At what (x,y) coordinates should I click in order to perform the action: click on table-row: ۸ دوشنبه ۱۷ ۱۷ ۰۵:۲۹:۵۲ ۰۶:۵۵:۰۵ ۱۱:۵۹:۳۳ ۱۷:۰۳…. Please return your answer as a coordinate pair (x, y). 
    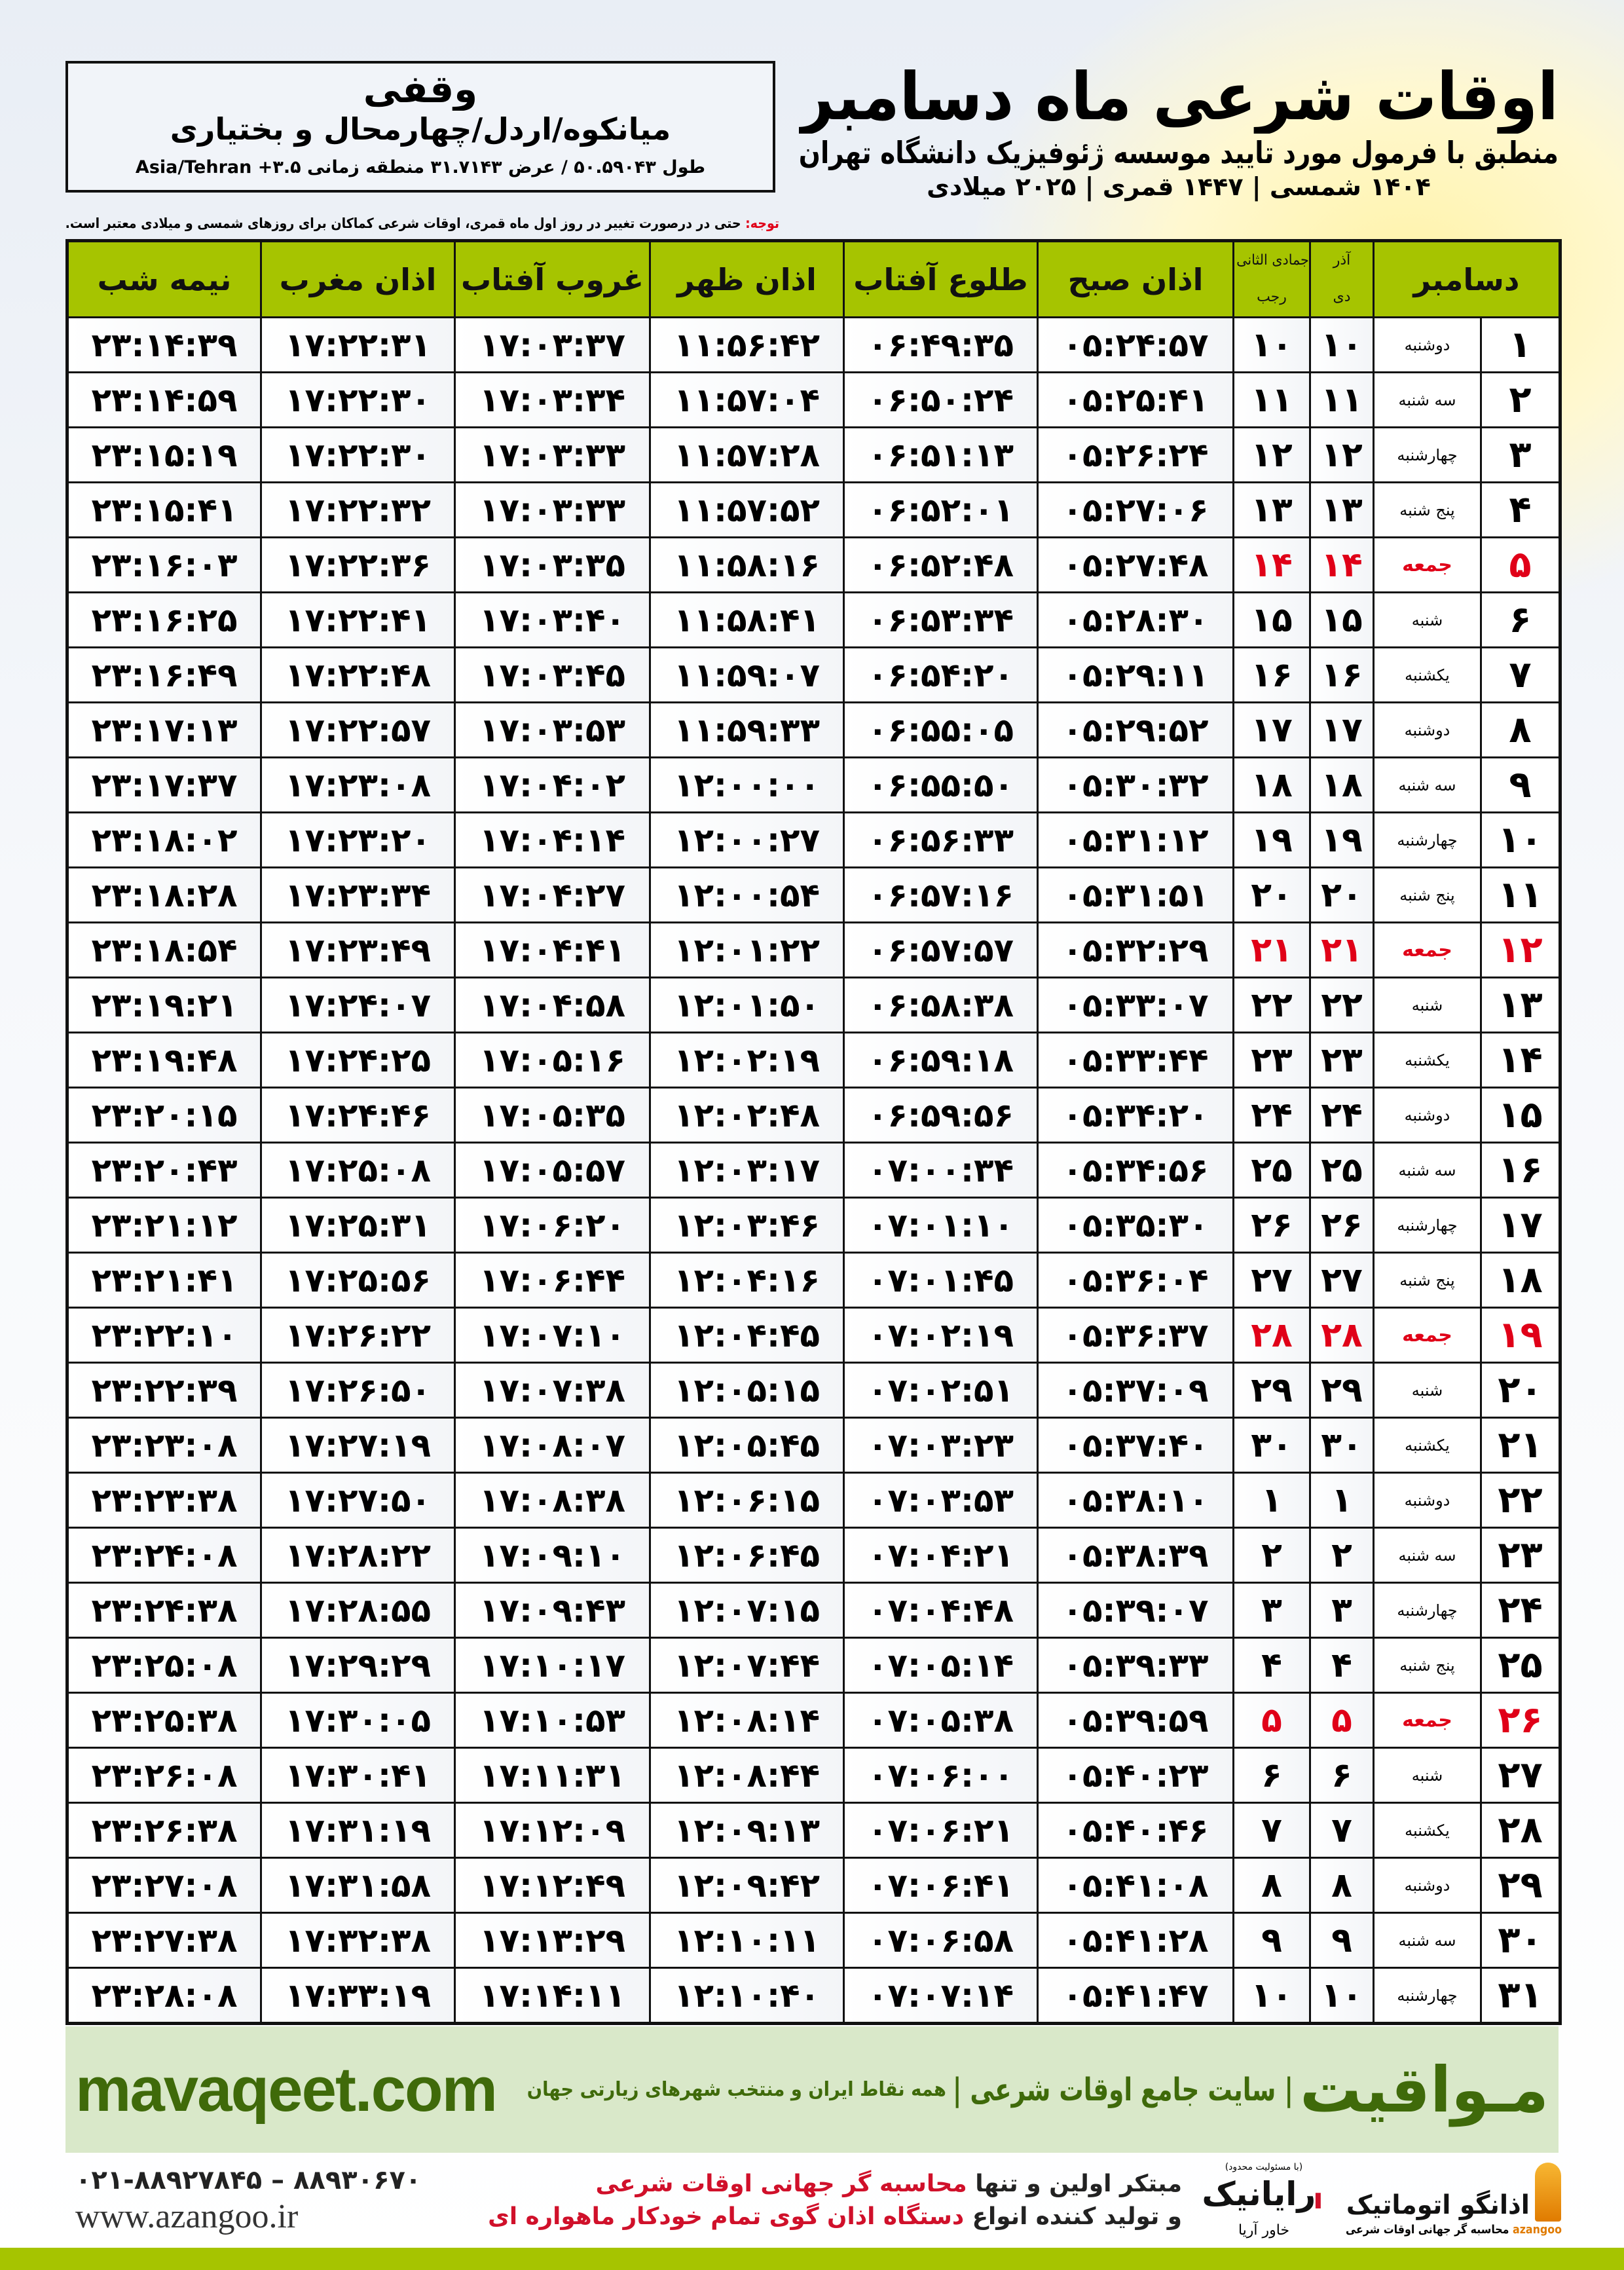
    Looking at the image, I should click on (813, 729).